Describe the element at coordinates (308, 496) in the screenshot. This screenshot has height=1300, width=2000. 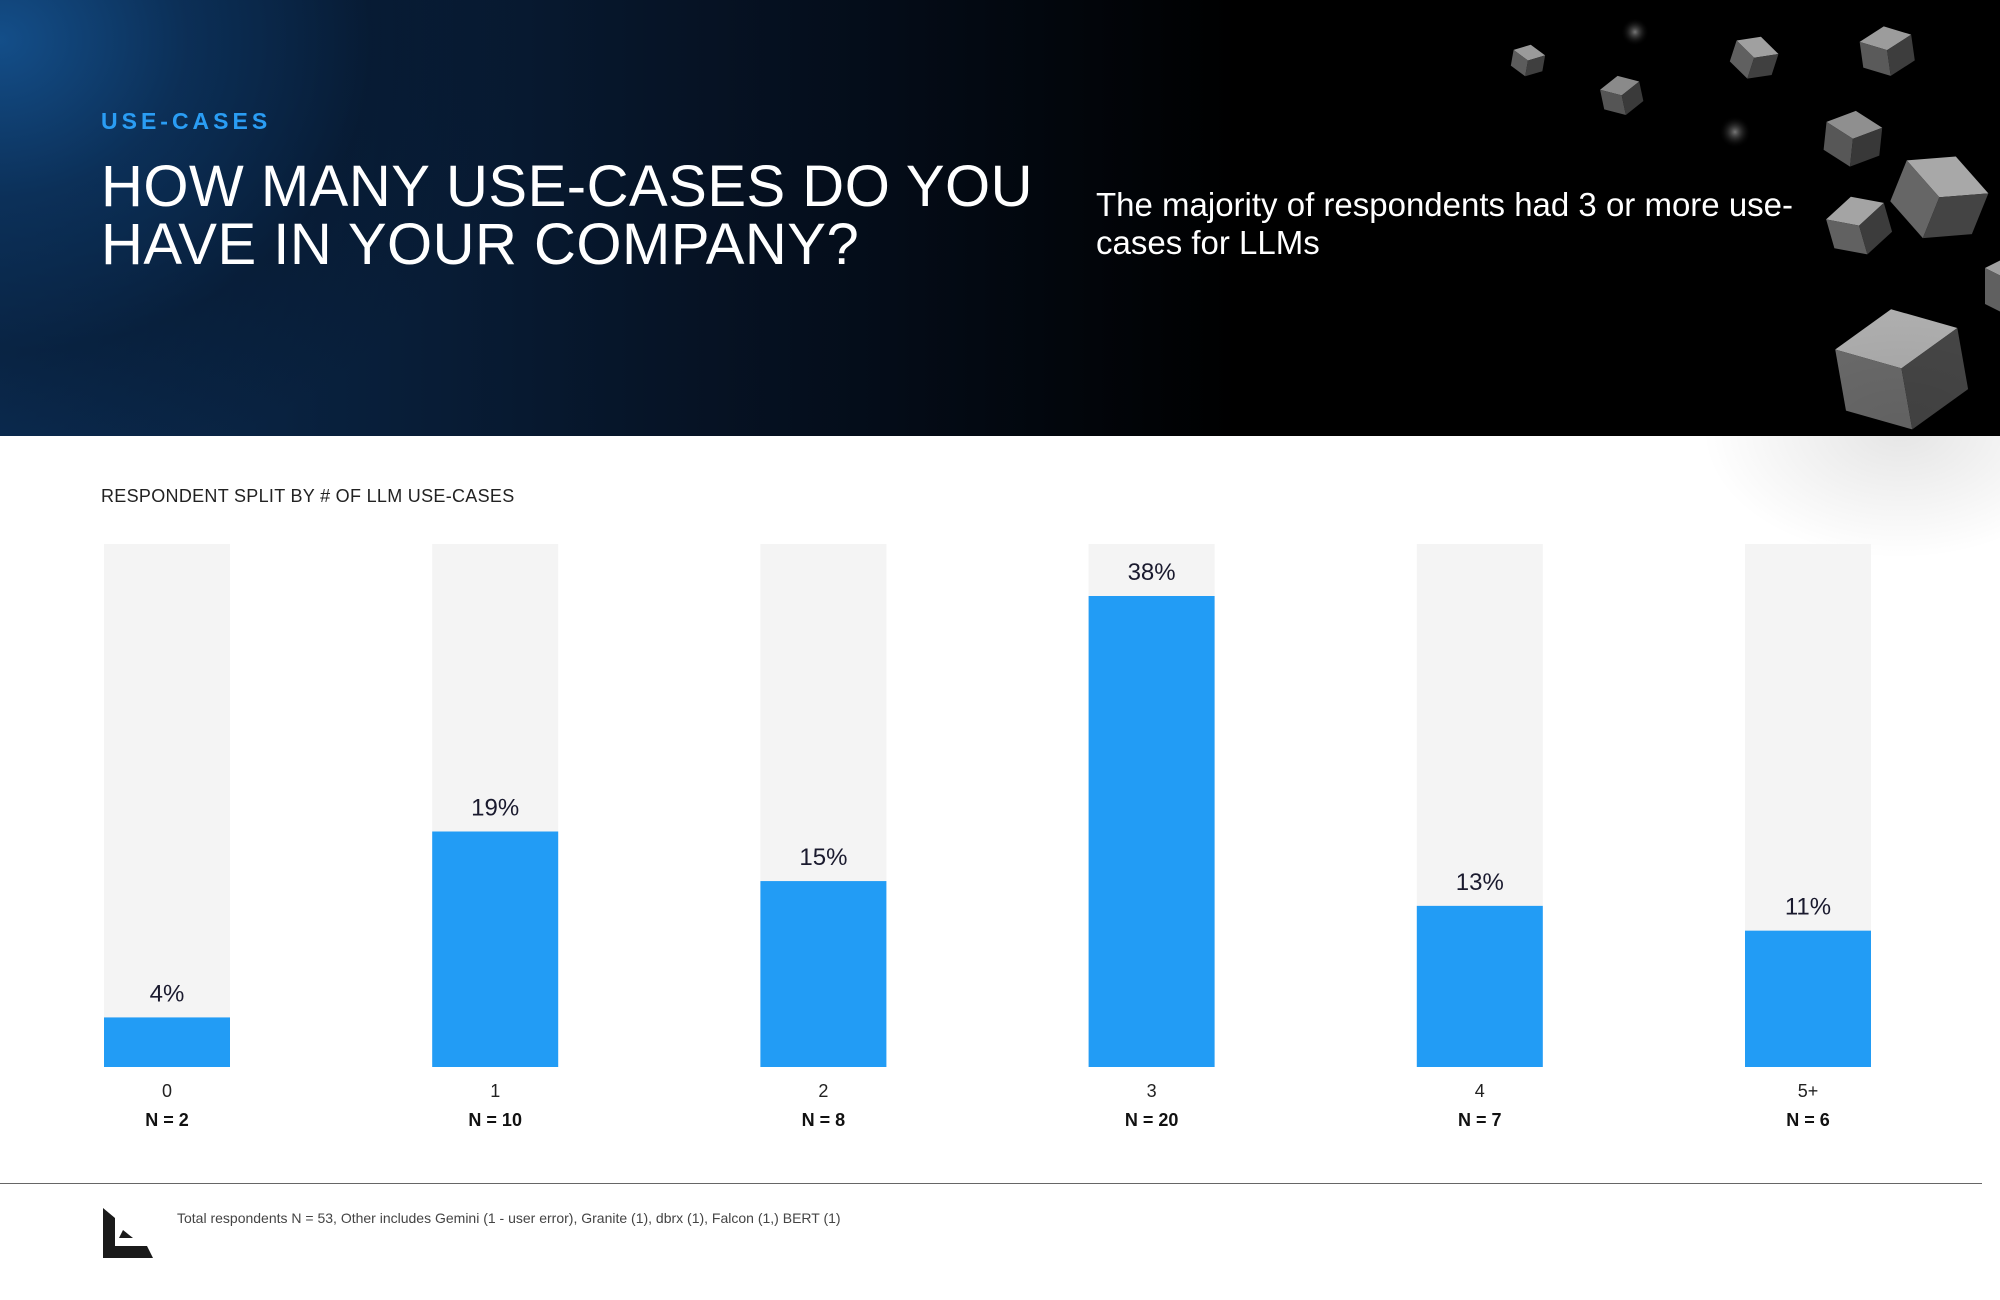
I see `chart-title: RESPONDENT SPLIT BY # OF LLM USE-CASES` at that location.